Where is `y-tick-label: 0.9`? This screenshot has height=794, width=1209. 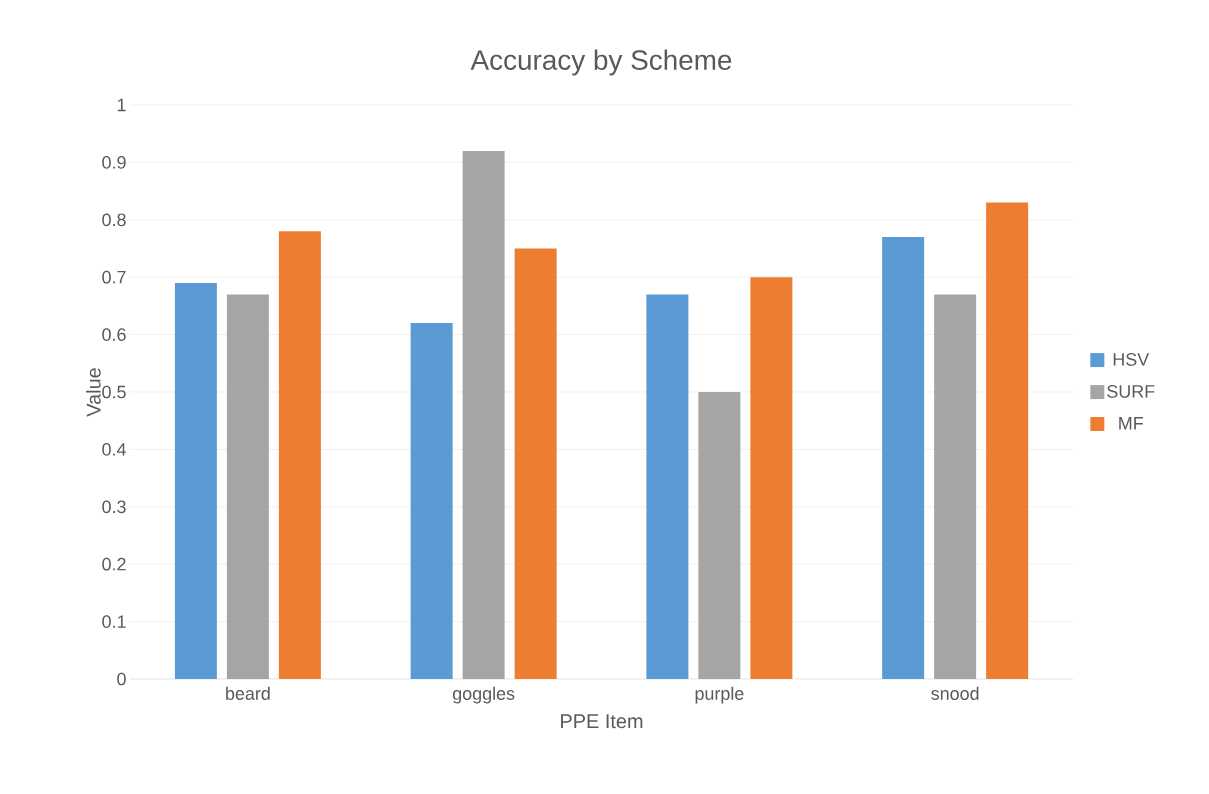 y-tick-label: 0.9 is located at coordinates (114, 162).